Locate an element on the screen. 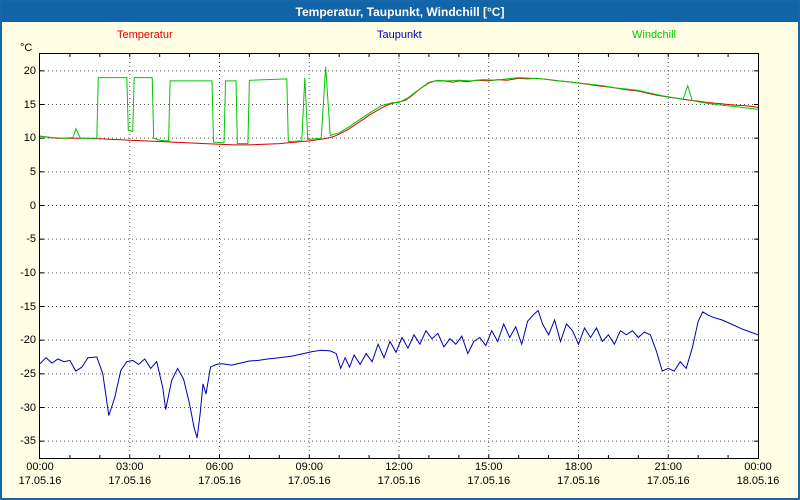  y-tick-label: 5 is located at coordinates (32, 171).